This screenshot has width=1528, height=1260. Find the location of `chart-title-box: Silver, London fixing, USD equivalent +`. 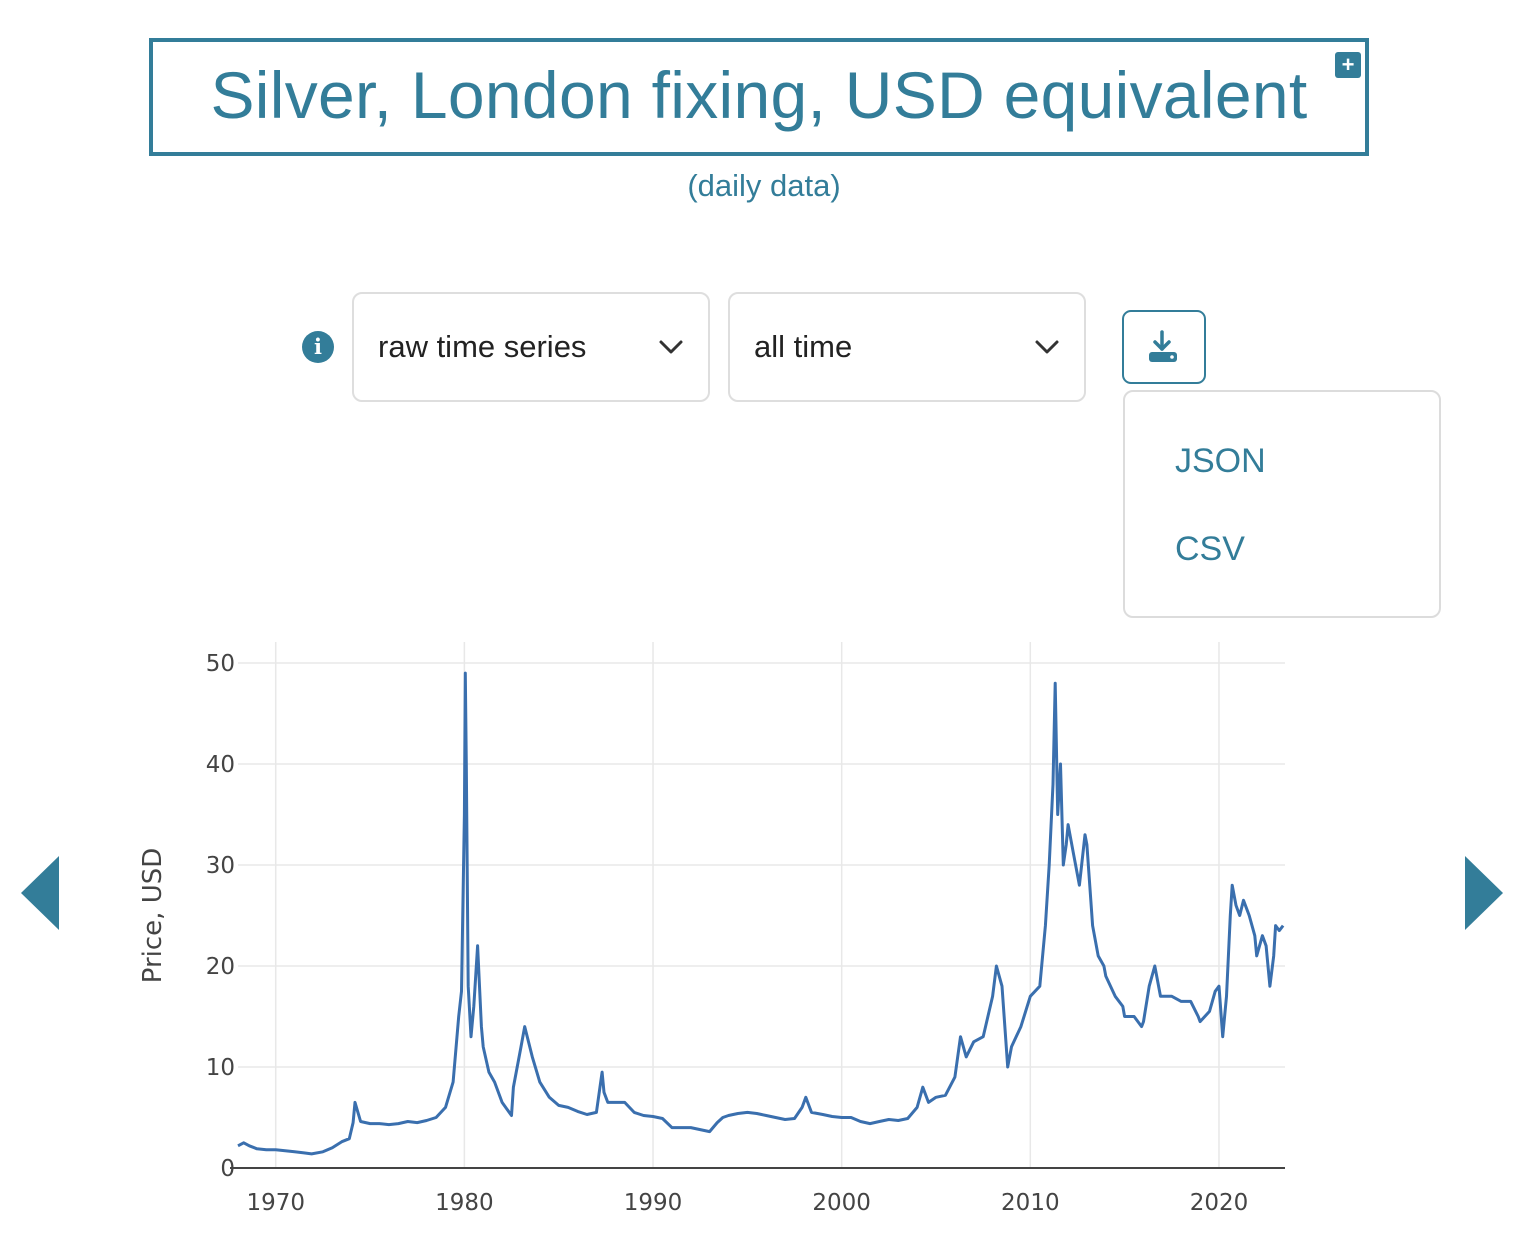

chart-title-box: Silver, London fixing, USD equivalent + is located at coordinates (759, 97).